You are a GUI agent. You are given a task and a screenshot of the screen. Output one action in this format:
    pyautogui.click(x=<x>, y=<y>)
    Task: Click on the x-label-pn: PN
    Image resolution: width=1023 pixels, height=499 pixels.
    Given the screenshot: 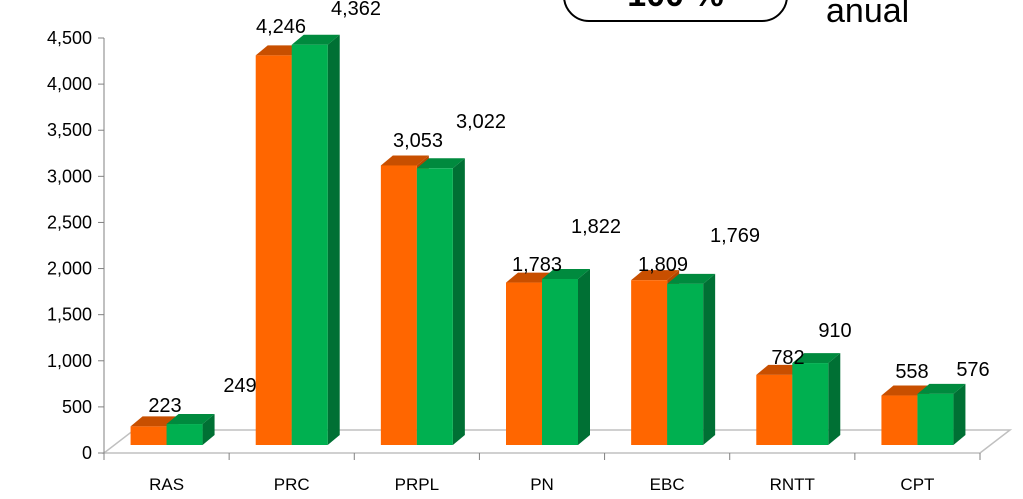 What is the action you would take?
    pyautogui.click(x=542, y=484)
    